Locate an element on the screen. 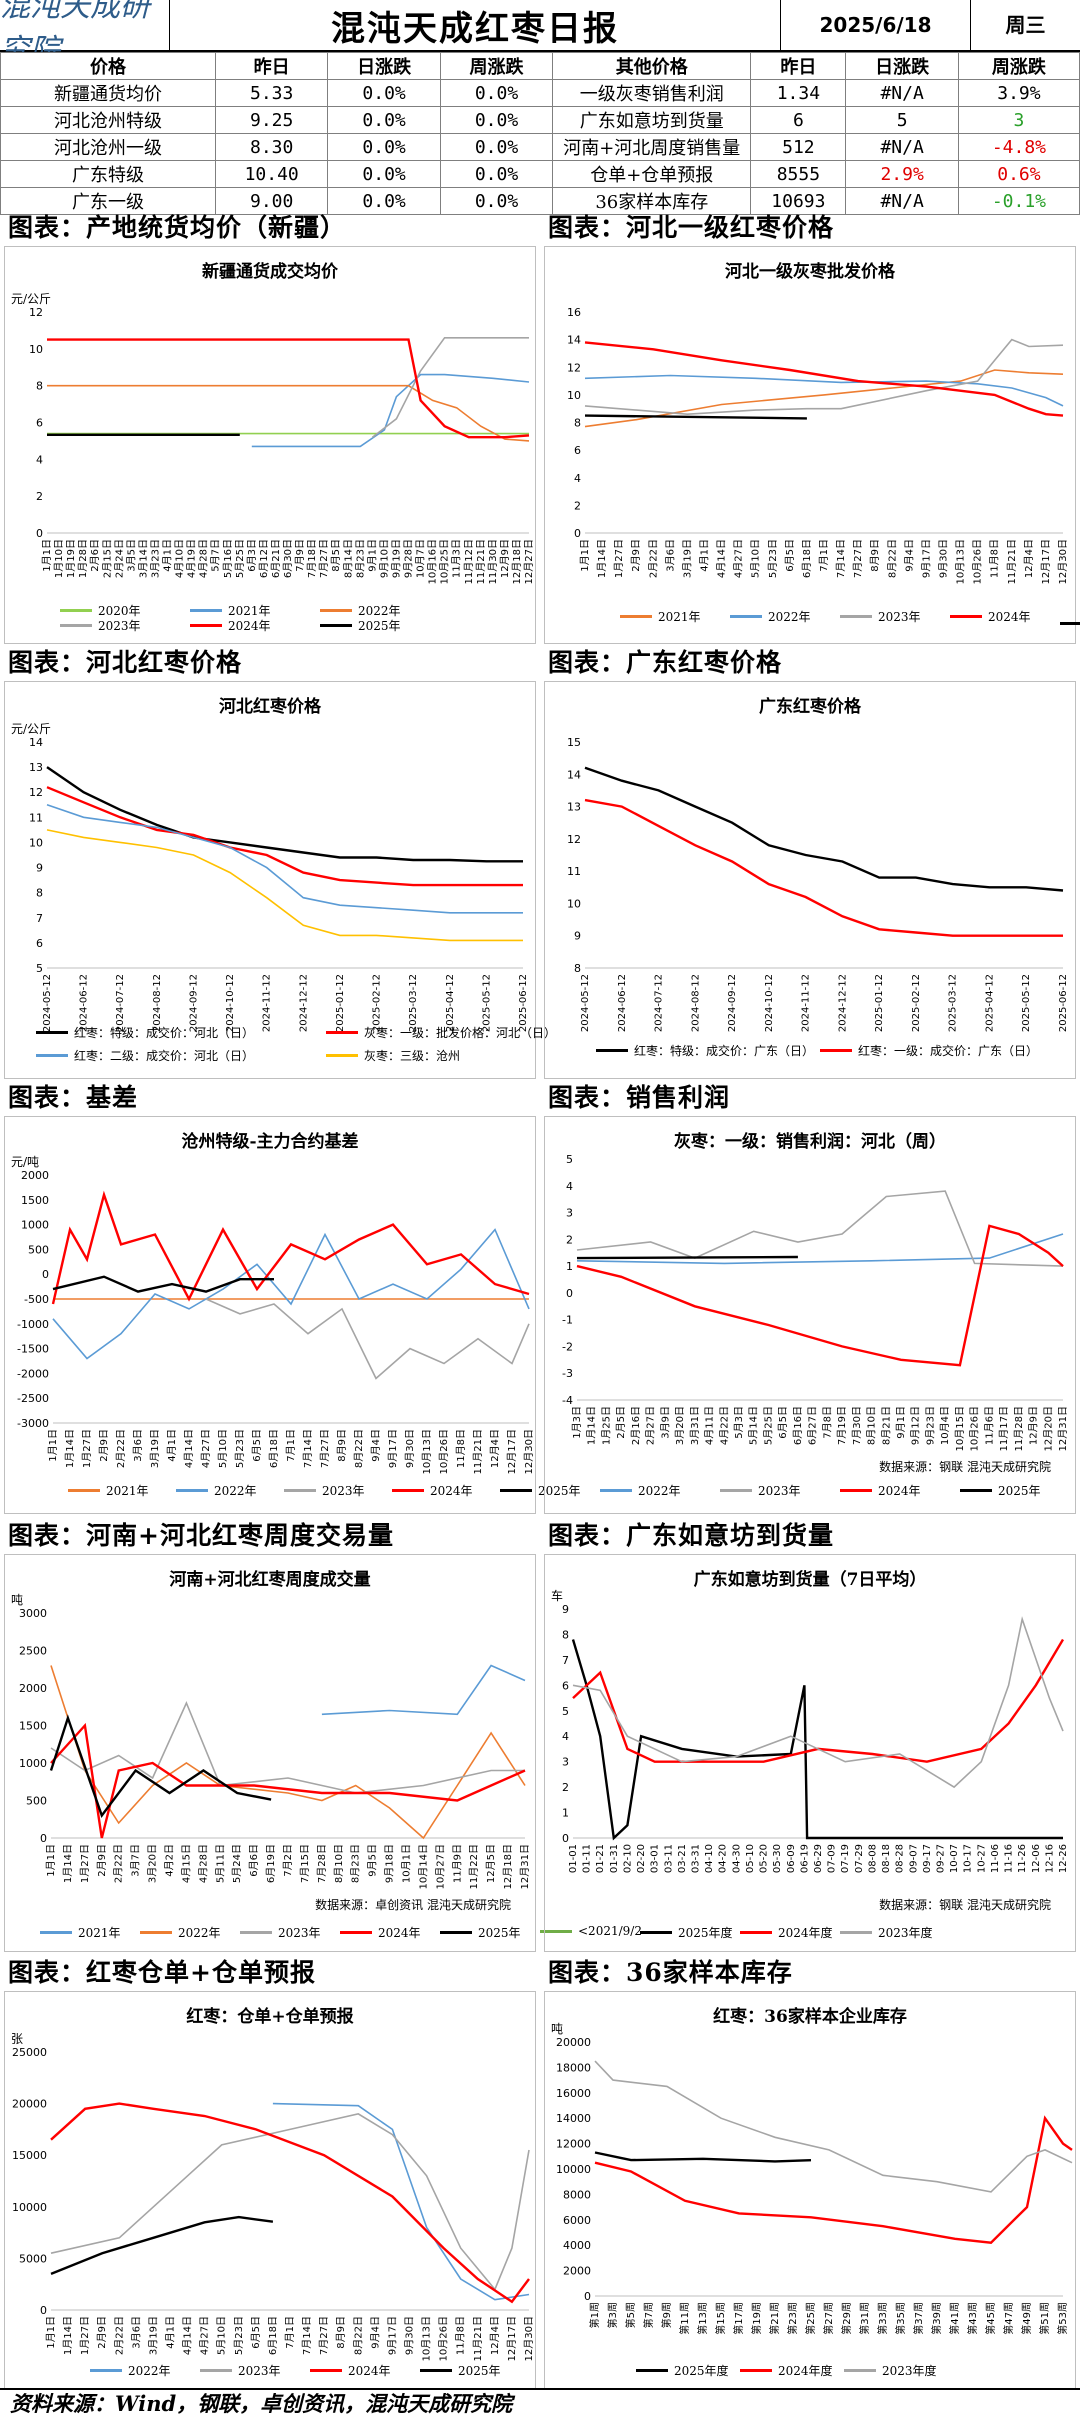  report-title: 混沌天成红枣日报 is located at coordinates (475, 28).